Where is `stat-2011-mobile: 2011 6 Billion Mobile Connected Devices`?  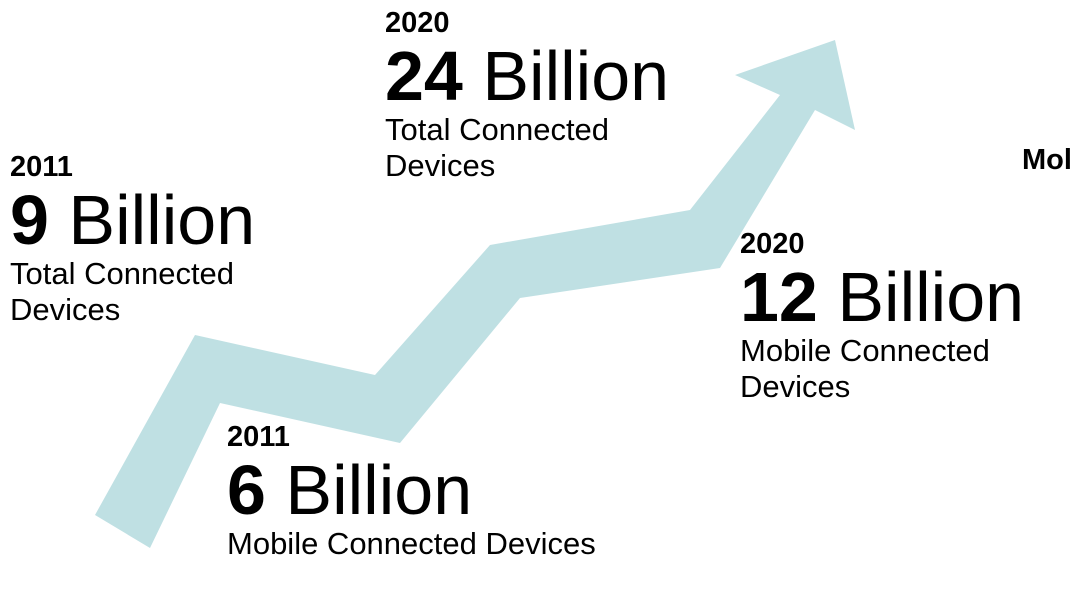 stat-2011-mobile: 2011 6 Billion Mobile Connected Devices is located at coordinates (411, 491).